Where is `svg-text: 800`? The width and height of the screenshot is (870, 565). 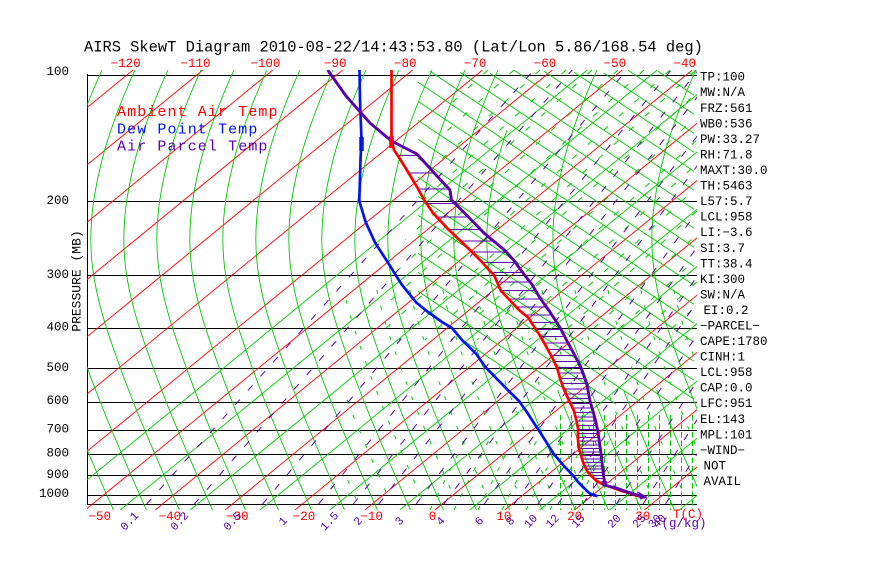
svg-text: 800 is located at coordinates (57, 454).